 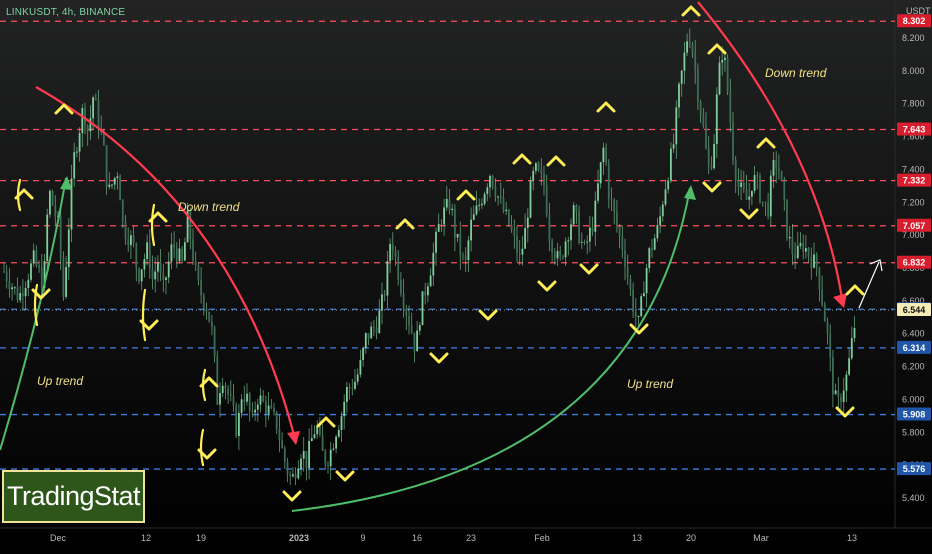 What do you see at coordinates (650, 384) in the screenshot?
I see `annotation-up-trend-2: Up trend` at bounding box center [650, 384].